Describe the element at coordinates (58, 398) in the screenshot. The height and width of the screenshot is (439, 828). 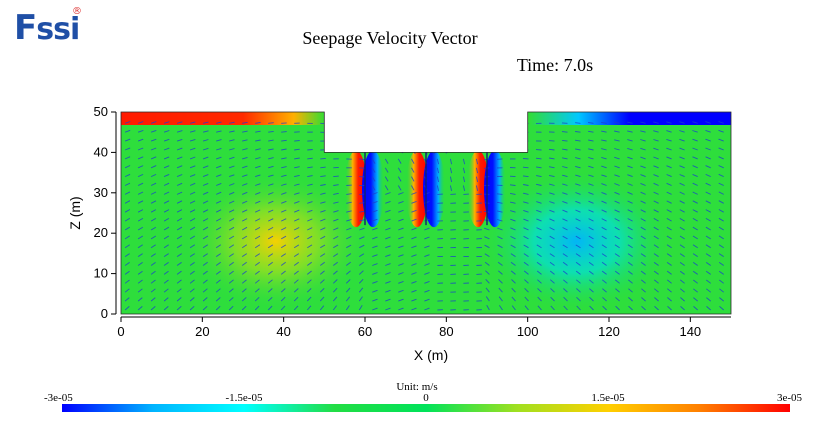
I see `colorbar-tick-label: -3e-05` at that location.